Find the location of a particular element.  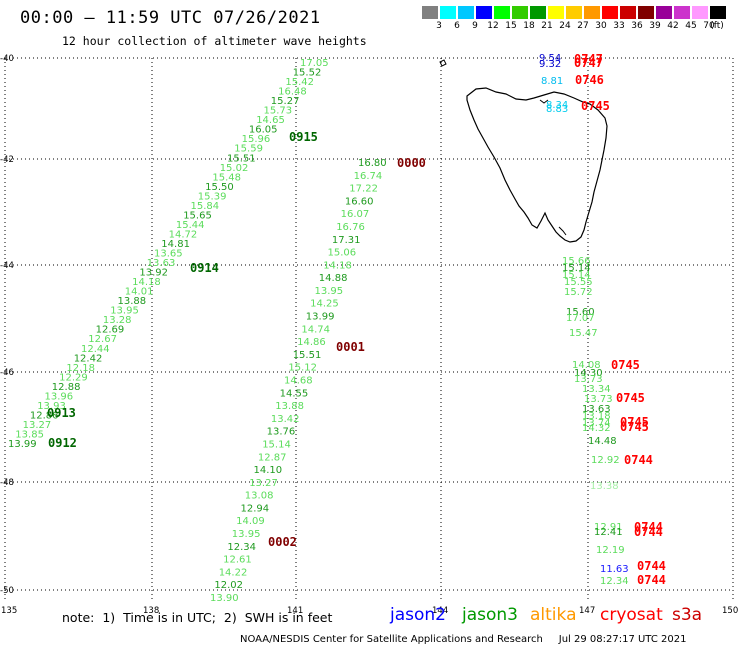

longitude-label: 144 is located at coordinates (440, 611).